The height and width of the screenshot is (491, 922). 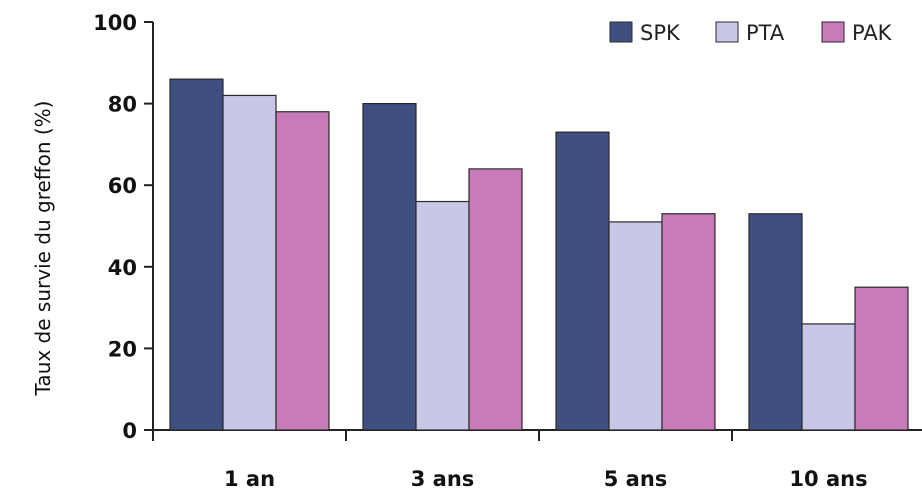 What do you see at coordinates (727, 32) in the screenshot?
I see `legend-swatch-pta` at bounding box center [727, 32].